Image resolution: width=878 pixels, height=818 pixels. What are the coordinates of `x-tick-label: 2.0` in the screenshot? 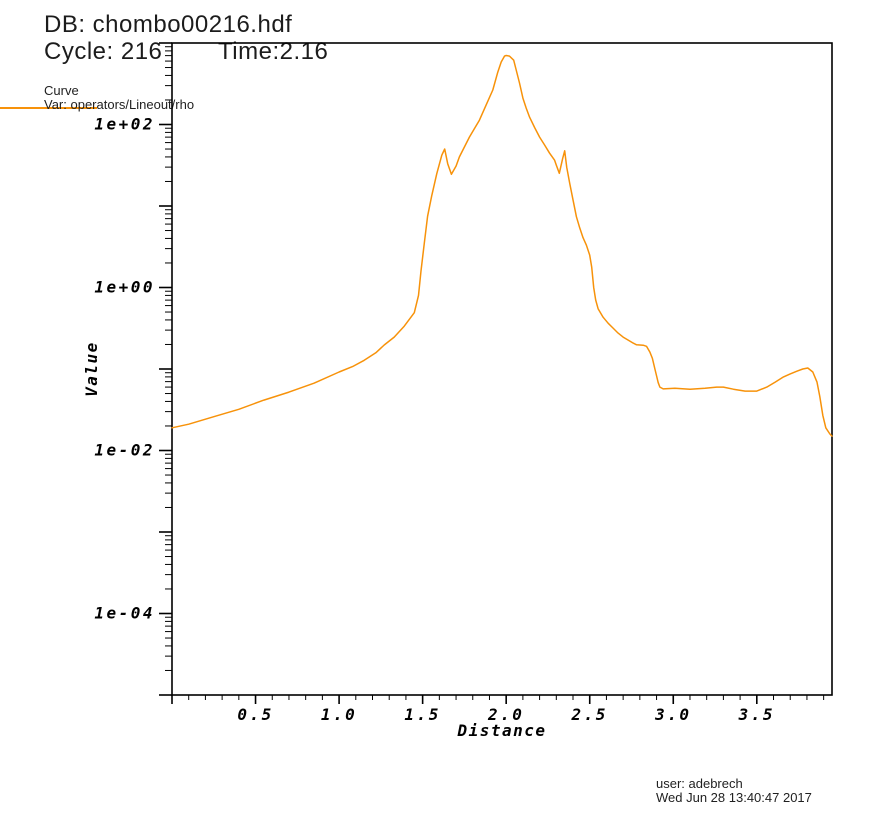 It's located at (505, 714).